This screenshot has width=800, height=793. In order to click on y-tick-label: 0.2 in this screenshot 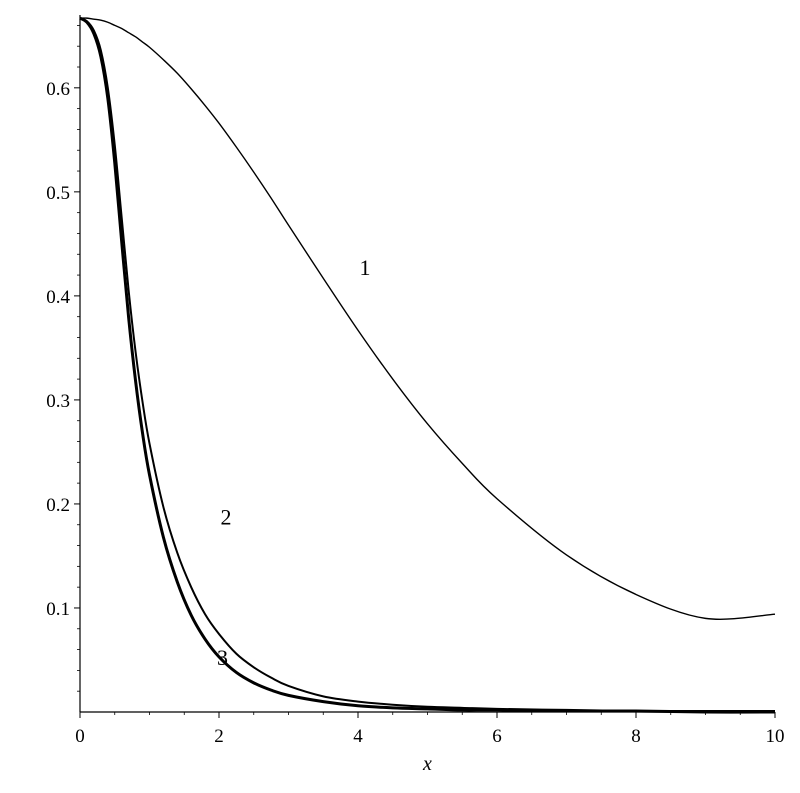, I will do `click(58, 505)`.